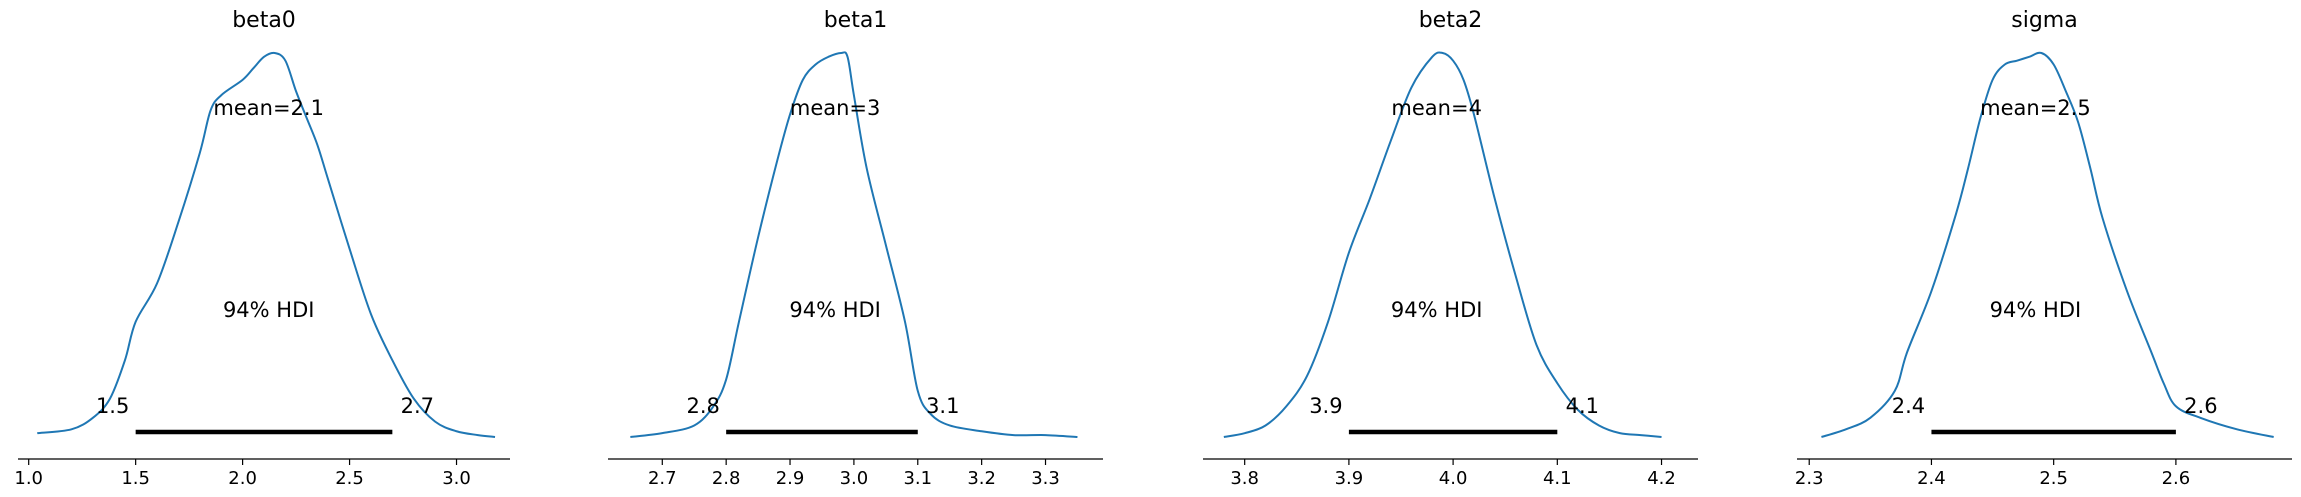  Describe the element at coordinates (2044, 20) in the screenshot. I see `panel-title: sigma` at that location.